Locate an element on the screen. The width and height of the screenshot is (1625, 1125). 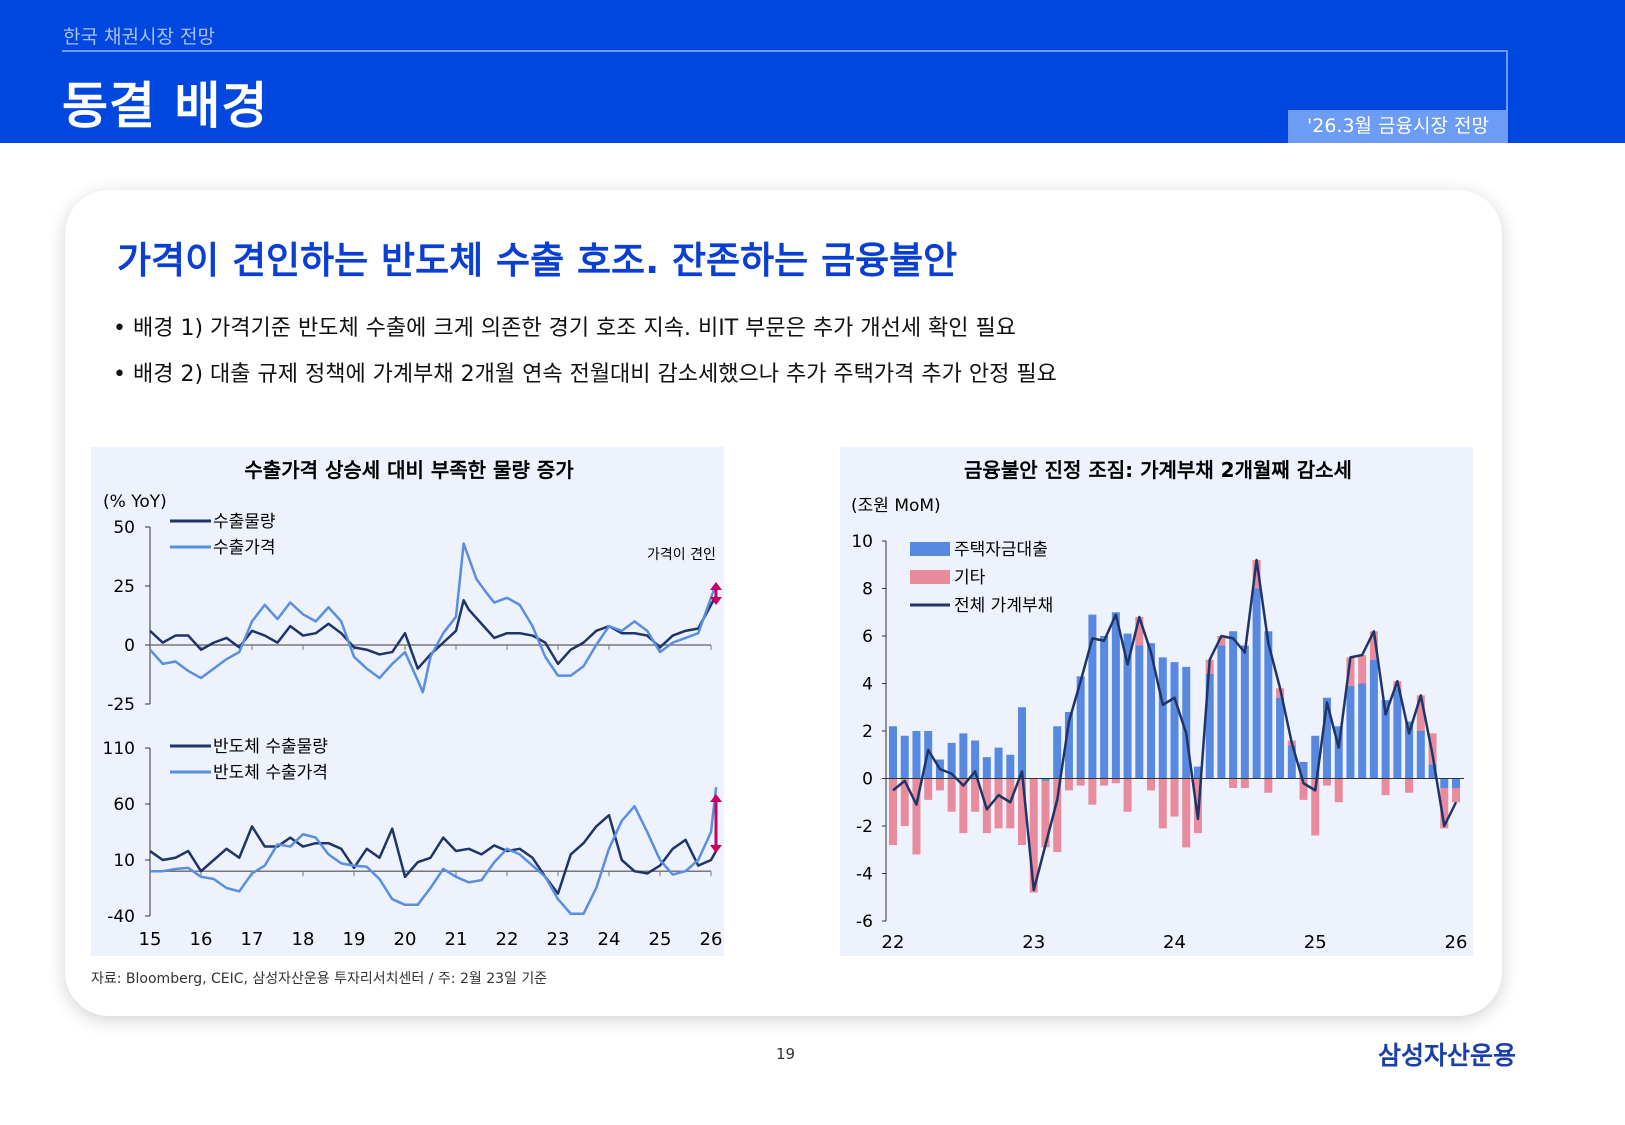
x-tick-label: 15 is located at coordinates (150, 939).